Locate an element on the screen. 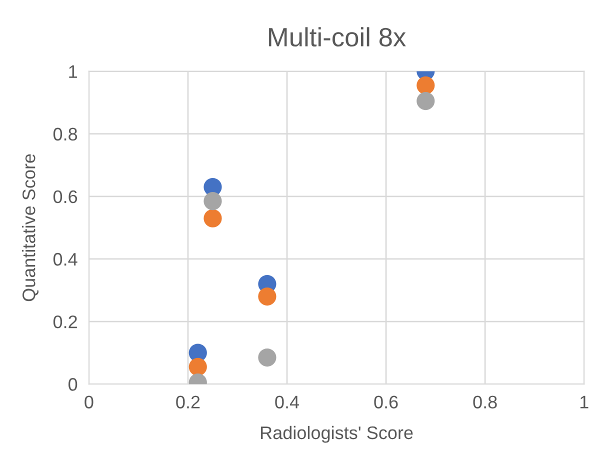 This screenshot has height=460, width=593. y-tick-label: 0.2 is located at coordinates (65, 321).